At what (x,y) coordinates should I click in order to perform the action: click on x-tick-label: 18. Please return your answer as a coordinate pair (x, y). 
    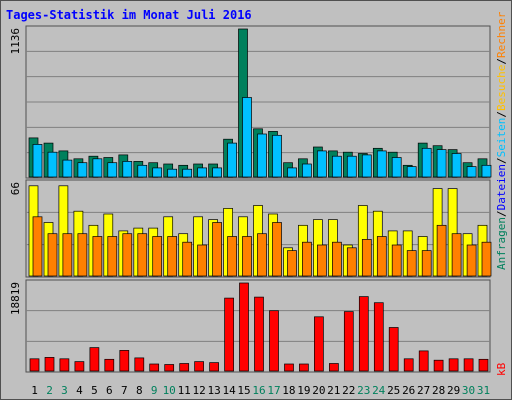
    Looking at the image, I should click on (288, 390).